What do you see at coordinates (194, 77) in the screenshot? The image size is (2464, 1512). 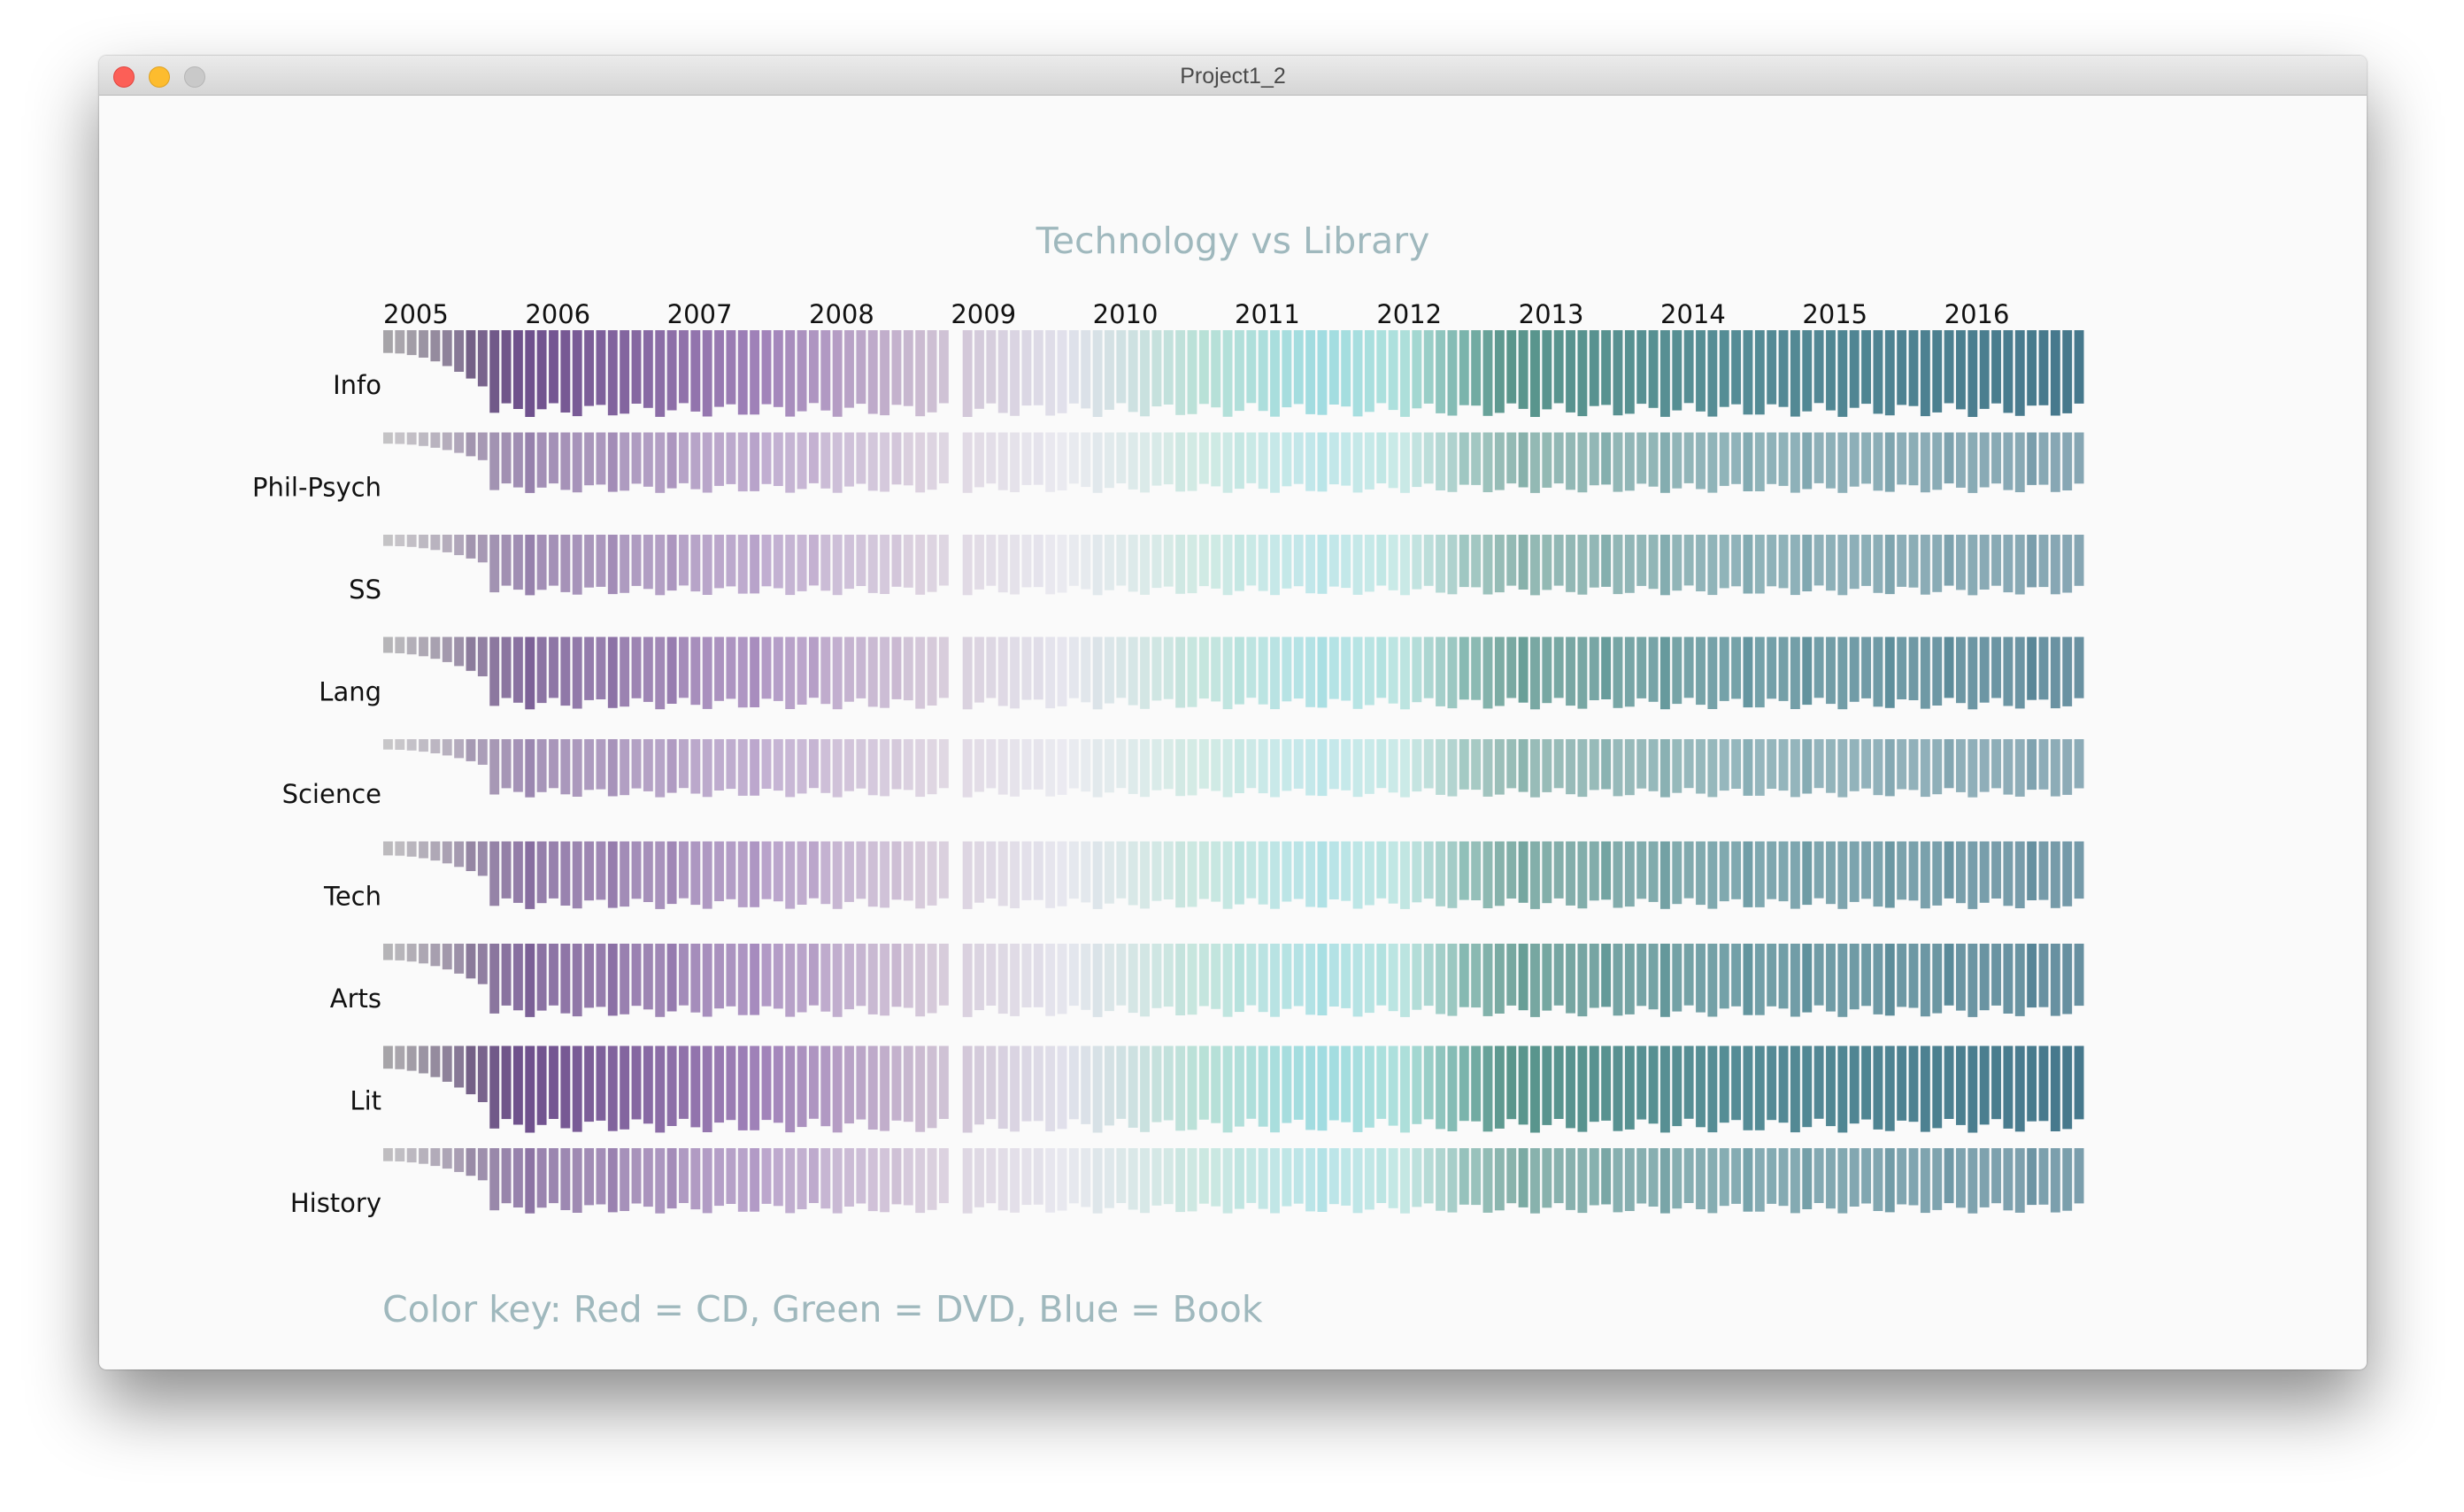 I see `zoom-window-button` at bounding box center [194, 77].